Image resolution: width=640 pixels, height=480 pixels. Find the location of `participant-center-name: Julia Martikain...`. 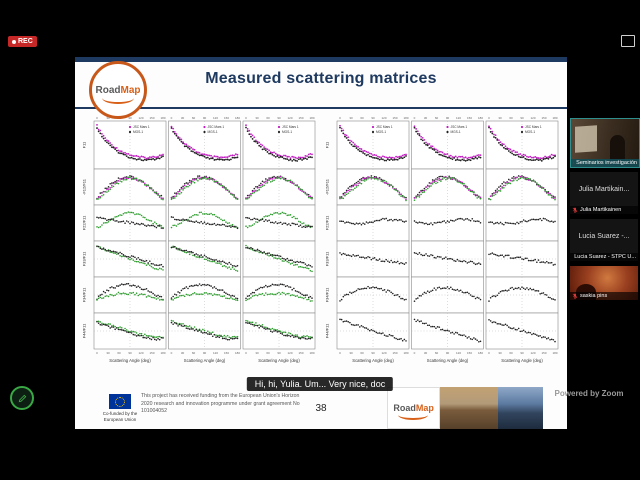

participant-center-name: Julia Martikain... is located at coordinates (604, 189).